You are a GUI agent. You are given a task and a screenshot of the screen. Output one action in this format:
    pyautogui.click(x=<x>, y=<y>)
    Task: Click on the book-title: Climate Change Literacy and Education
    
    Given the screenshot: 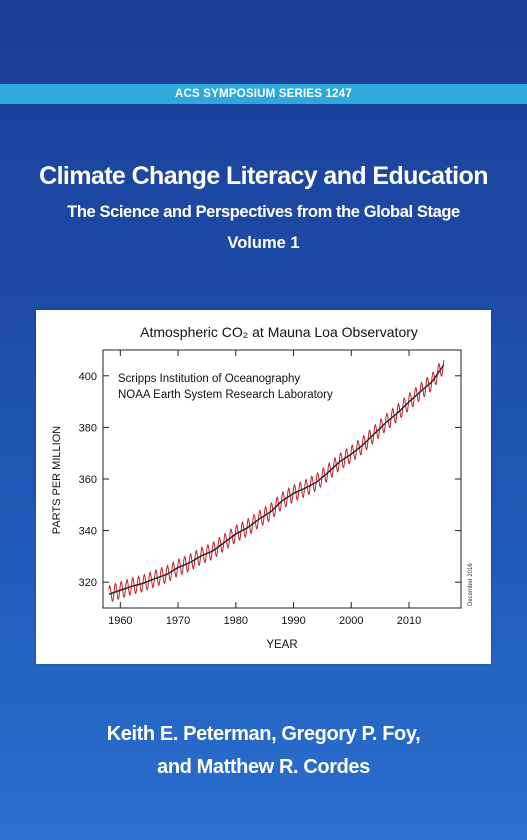 What is the action you would take?
    pyautogui.click(x=263, y=176)
    